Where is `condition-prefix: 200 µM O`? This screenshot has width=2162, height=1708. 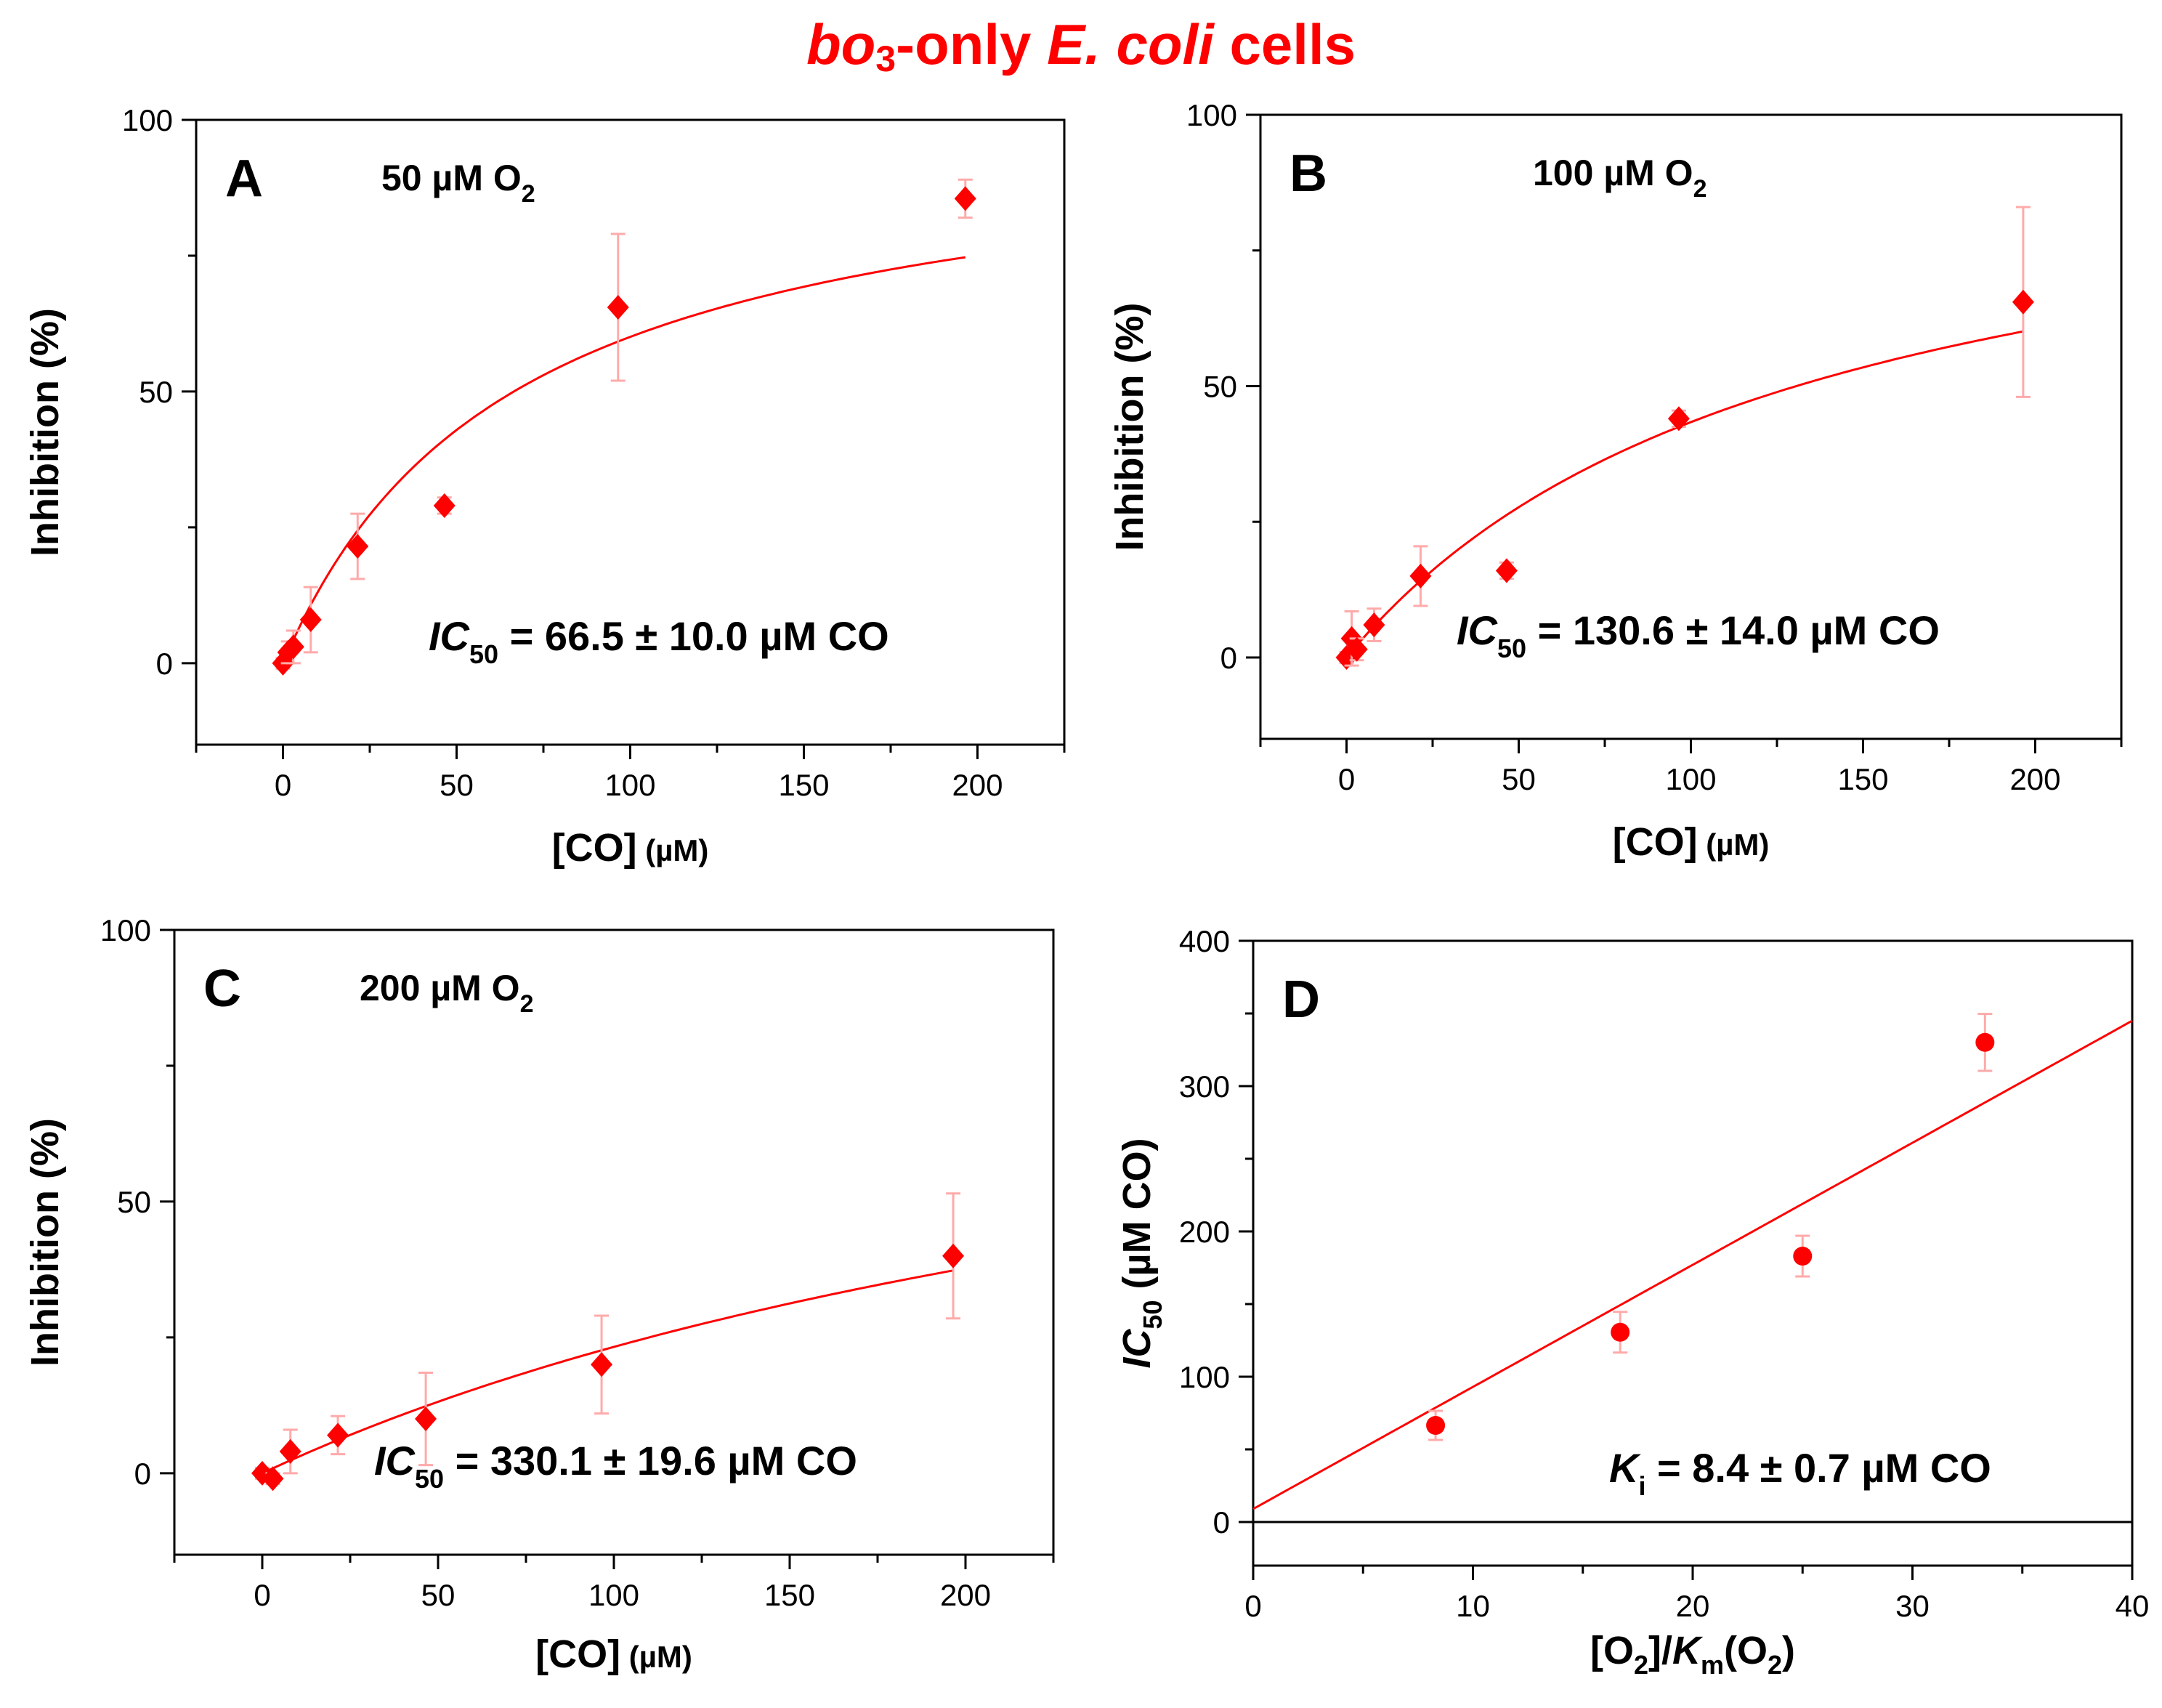
condition-prefix: 200 µM O is located at coordinates (440, 988).